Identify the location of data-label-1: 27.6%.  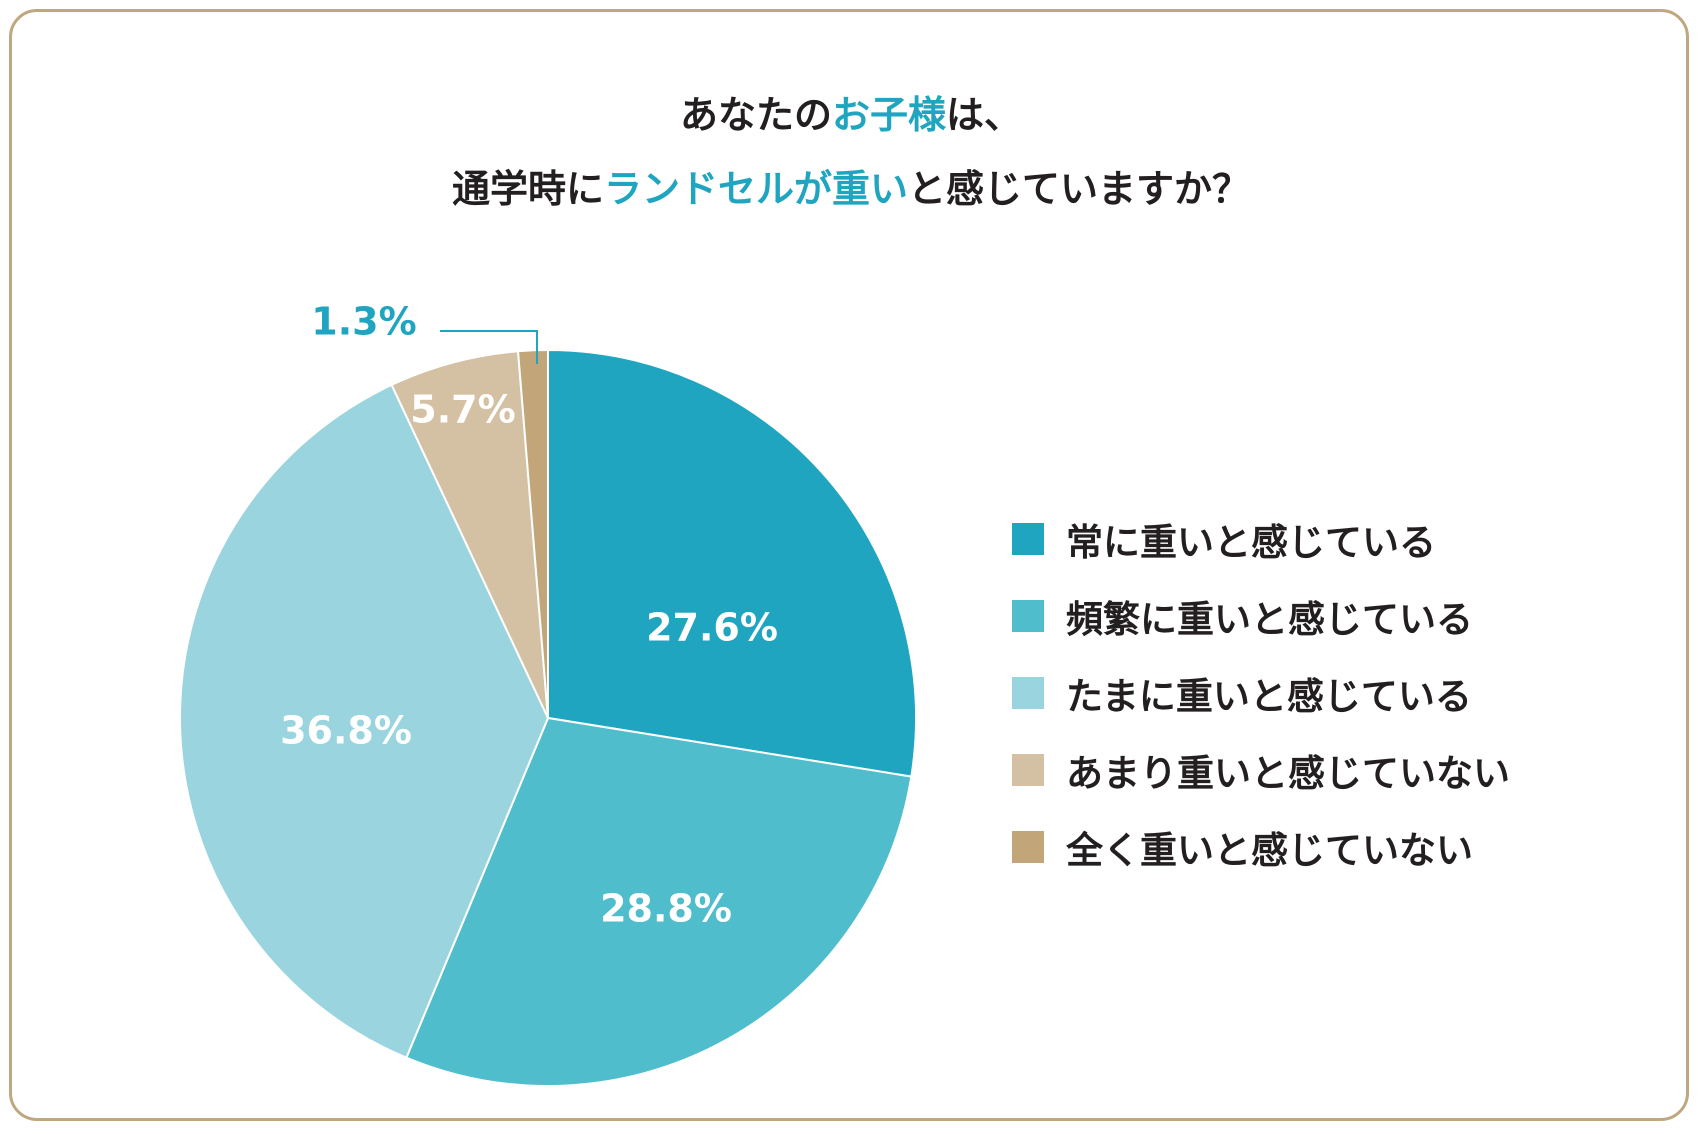
(712, 628).